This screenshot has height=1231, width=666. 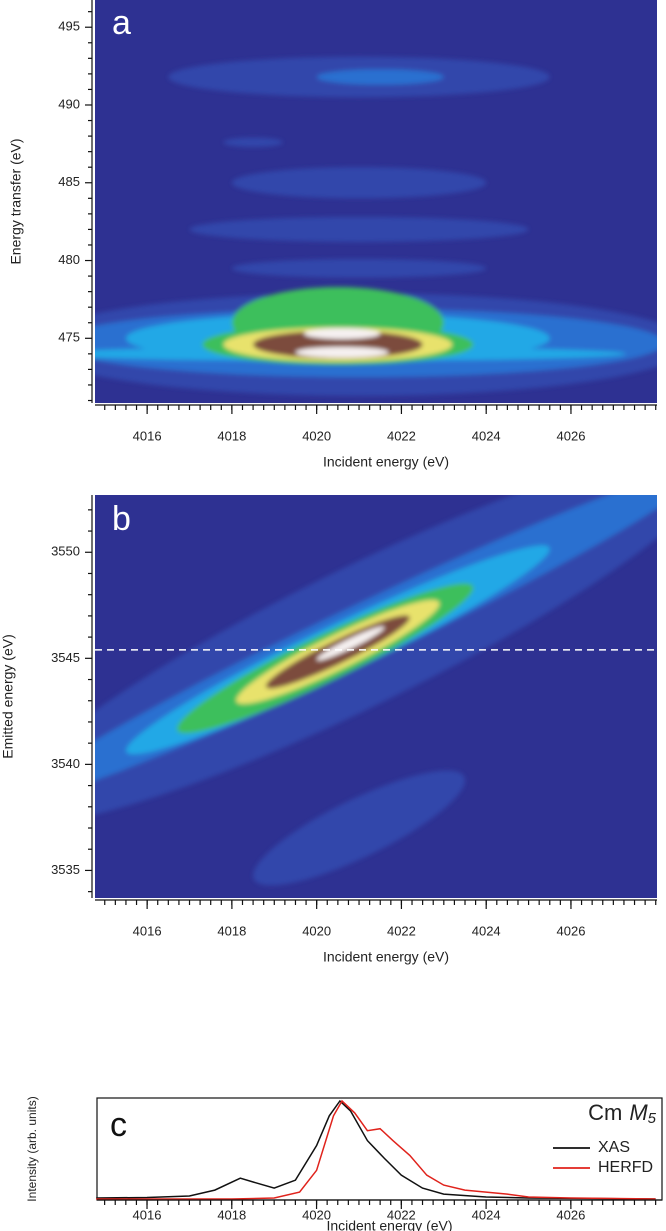 What do you see at coordinates (65, 763) in the screenshot?
I see `y-tick-label: 3540` at bounding box center [65, 763].